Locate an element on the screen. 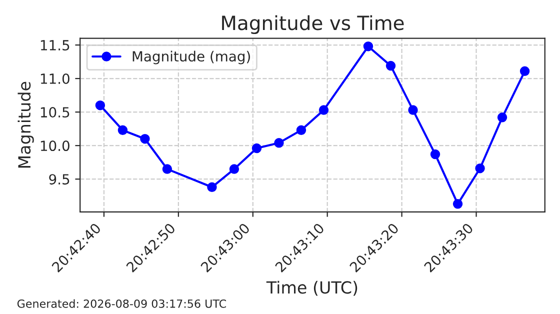 Image resolution: width=560 pixels, height=314 pixels. chart-title: Magnitude vs Time is located at coordinates (313, 24).